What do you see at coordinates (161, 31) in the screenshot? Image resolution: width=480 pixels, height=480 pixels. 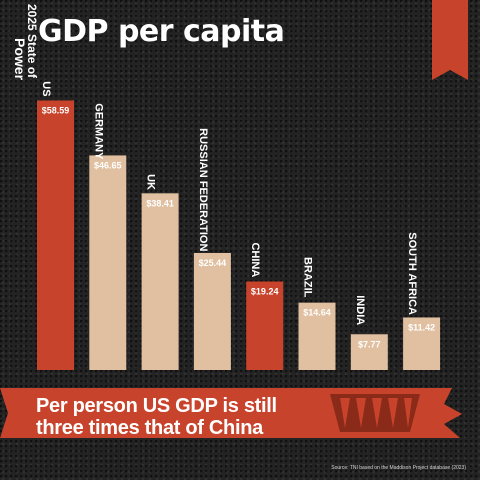 I see `chart-title: GDP per capita` at bounding box center [161, 31].